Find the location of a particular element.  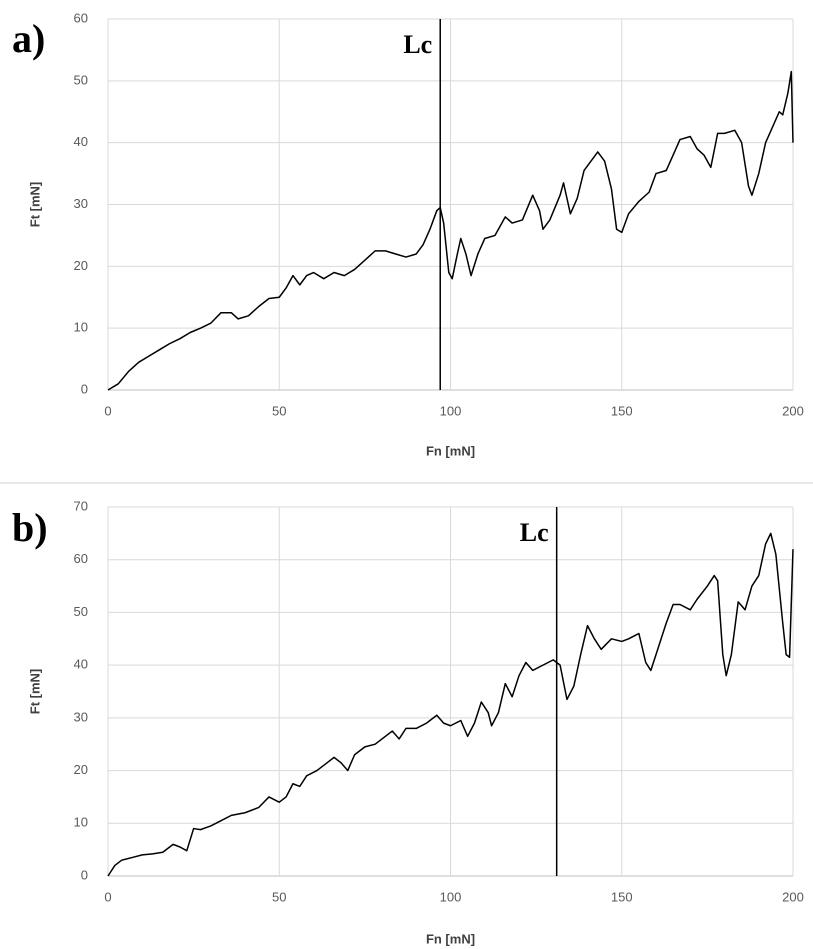

panel-label: b) is located at coordinates (30, 527).